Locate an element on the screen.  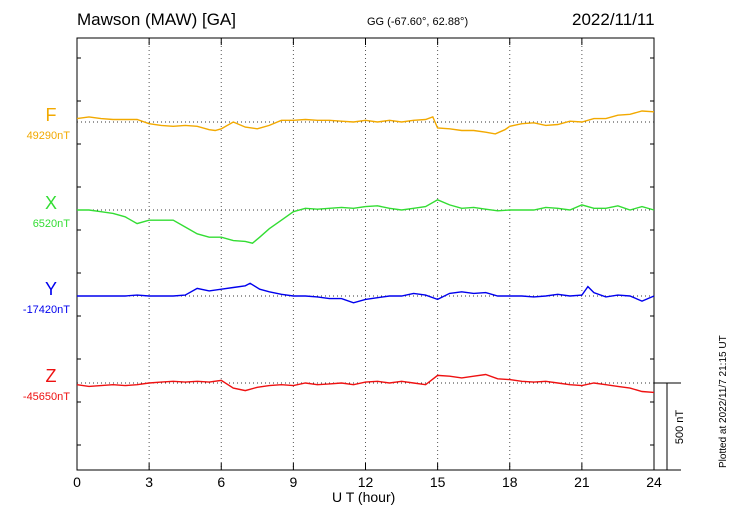
series-line-x is located at coordinates (366, 221).